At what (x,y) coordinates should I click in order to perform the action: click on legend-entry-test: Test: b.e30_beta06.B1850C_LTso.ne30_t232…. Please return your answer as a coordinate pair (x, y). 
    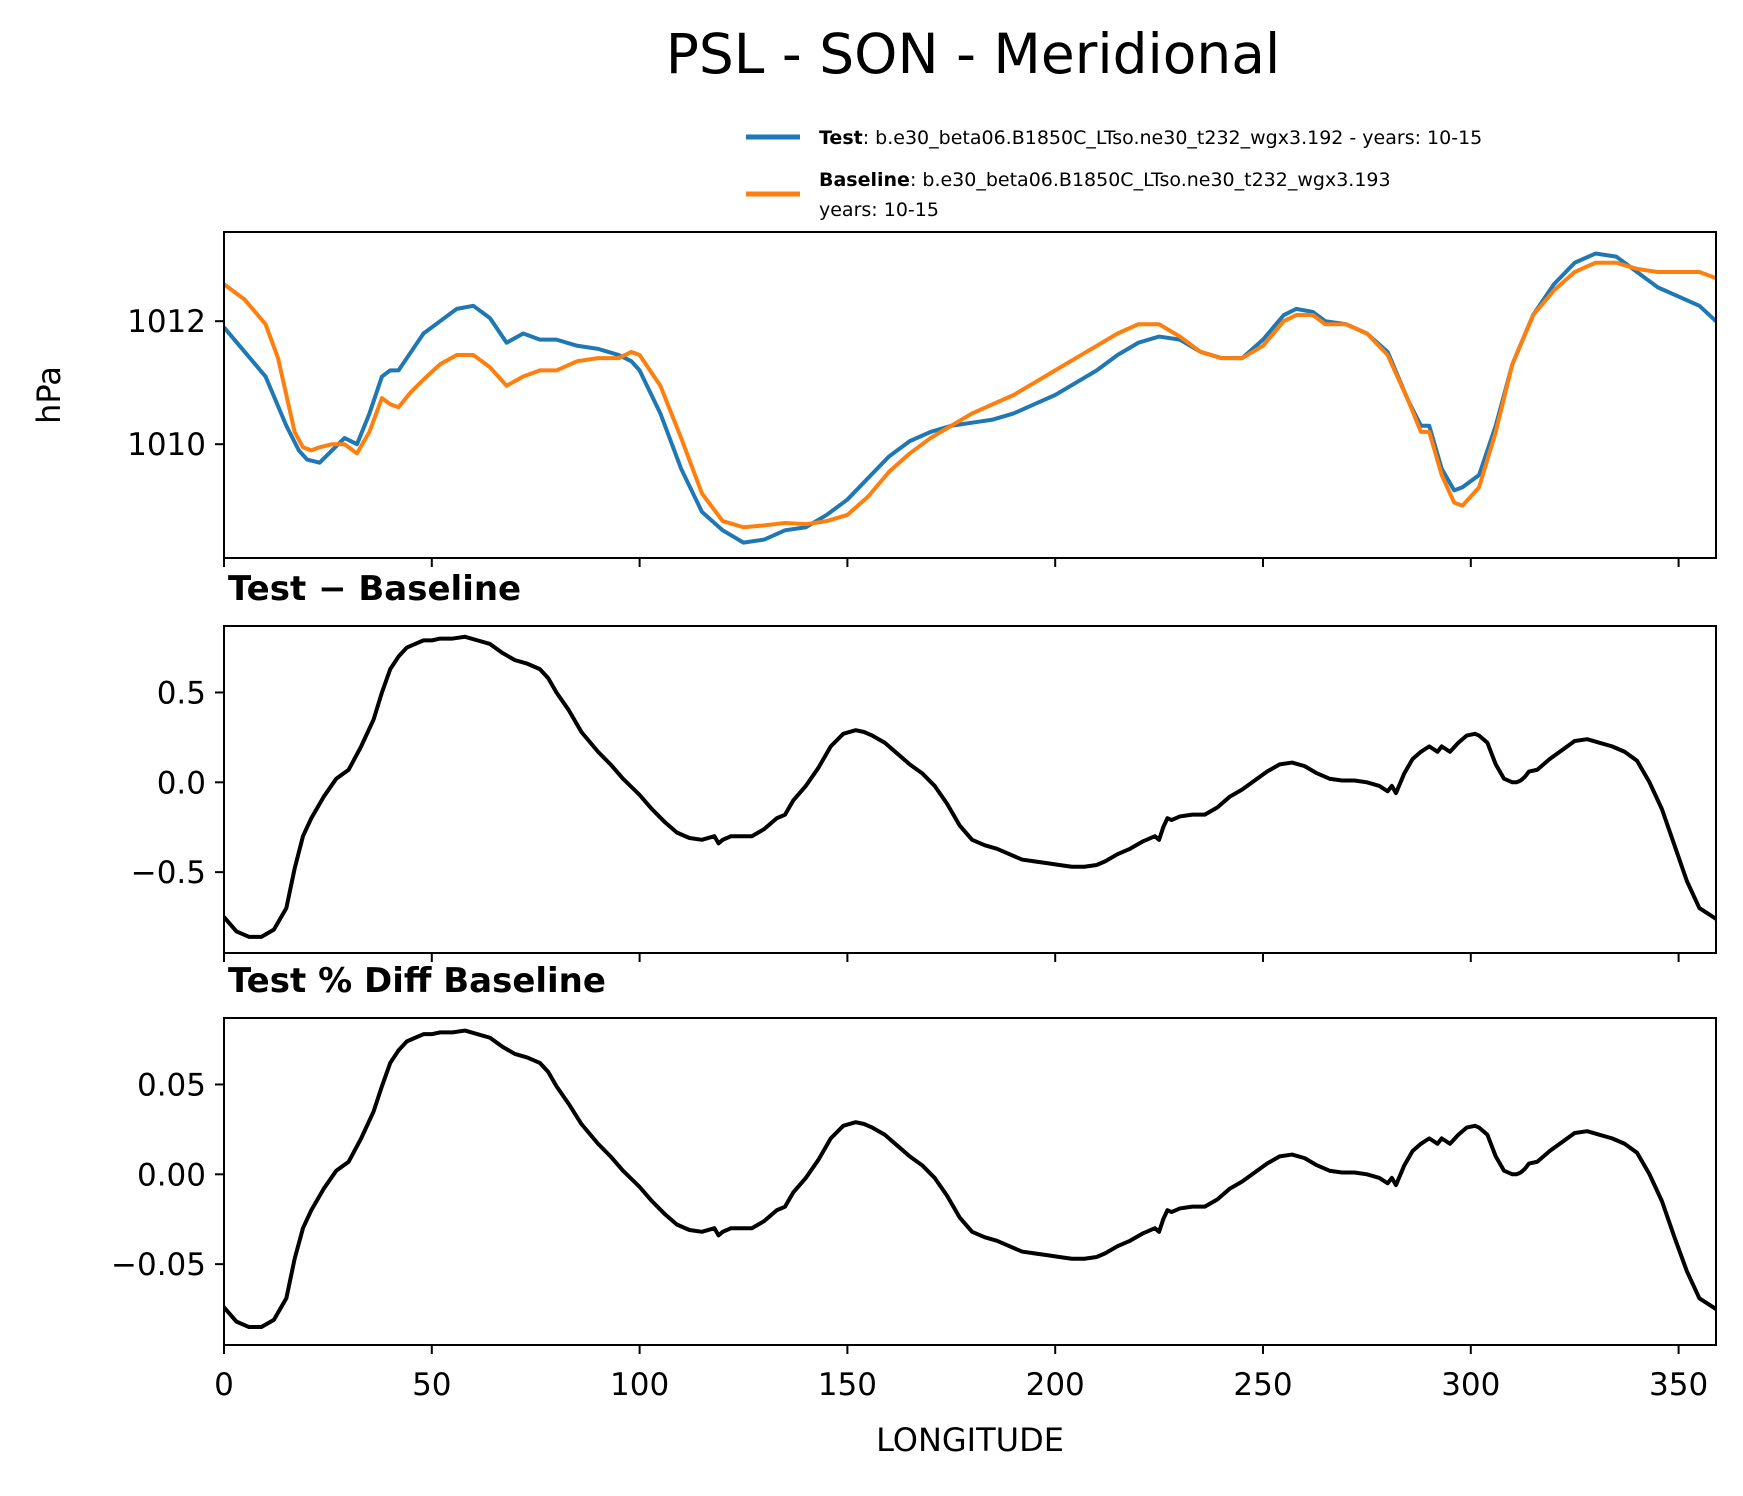
    Looking at the image, I should click on (1150, 138).